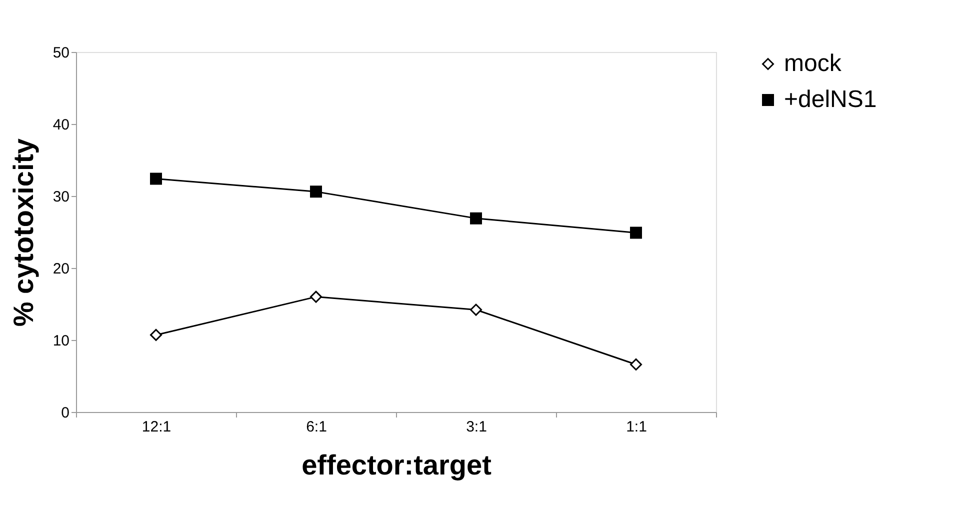  I want to click on x-axis-title: effector:target, so click(397, 465).